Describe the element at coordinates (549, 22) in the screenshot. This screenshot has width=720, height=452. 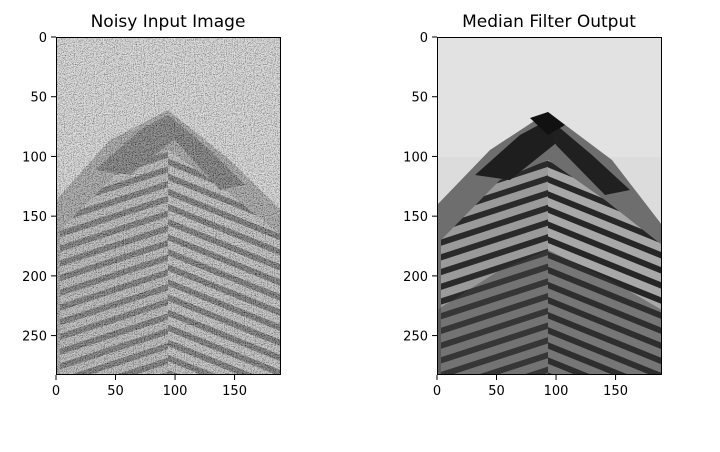
I see `panel-title: Median Filter Output` at that location.